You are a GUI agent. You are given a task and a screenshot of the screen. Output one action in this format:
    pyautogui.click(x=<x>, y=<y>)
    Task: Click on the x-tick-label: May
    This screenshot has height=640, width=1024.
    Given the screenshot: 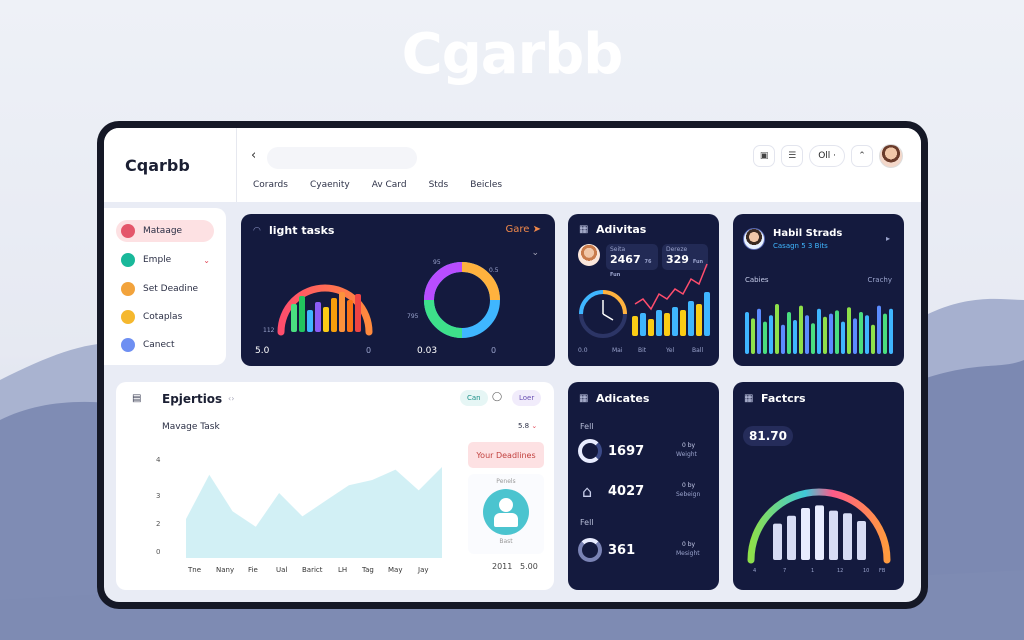 What is the action you would take?
    pyautogui.click(x=395, y=570)
    